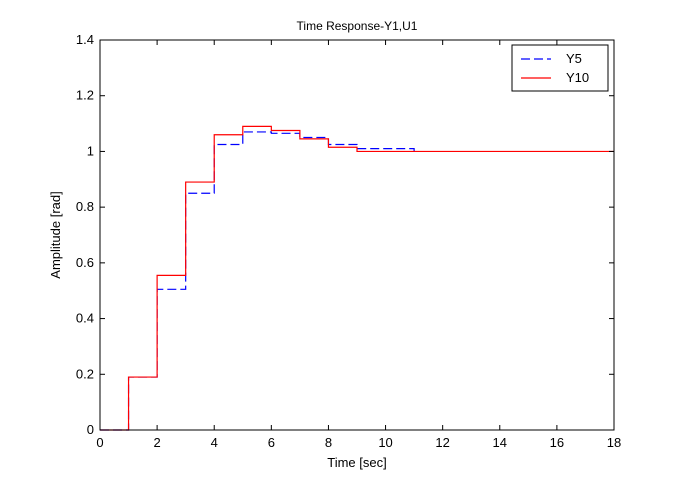 This screenshot has width=694, height=479. What do you see at coordinates (85, 373) in the screenshot?
I see `y-tick-label: 0.2` at bounding box center [85, 373].